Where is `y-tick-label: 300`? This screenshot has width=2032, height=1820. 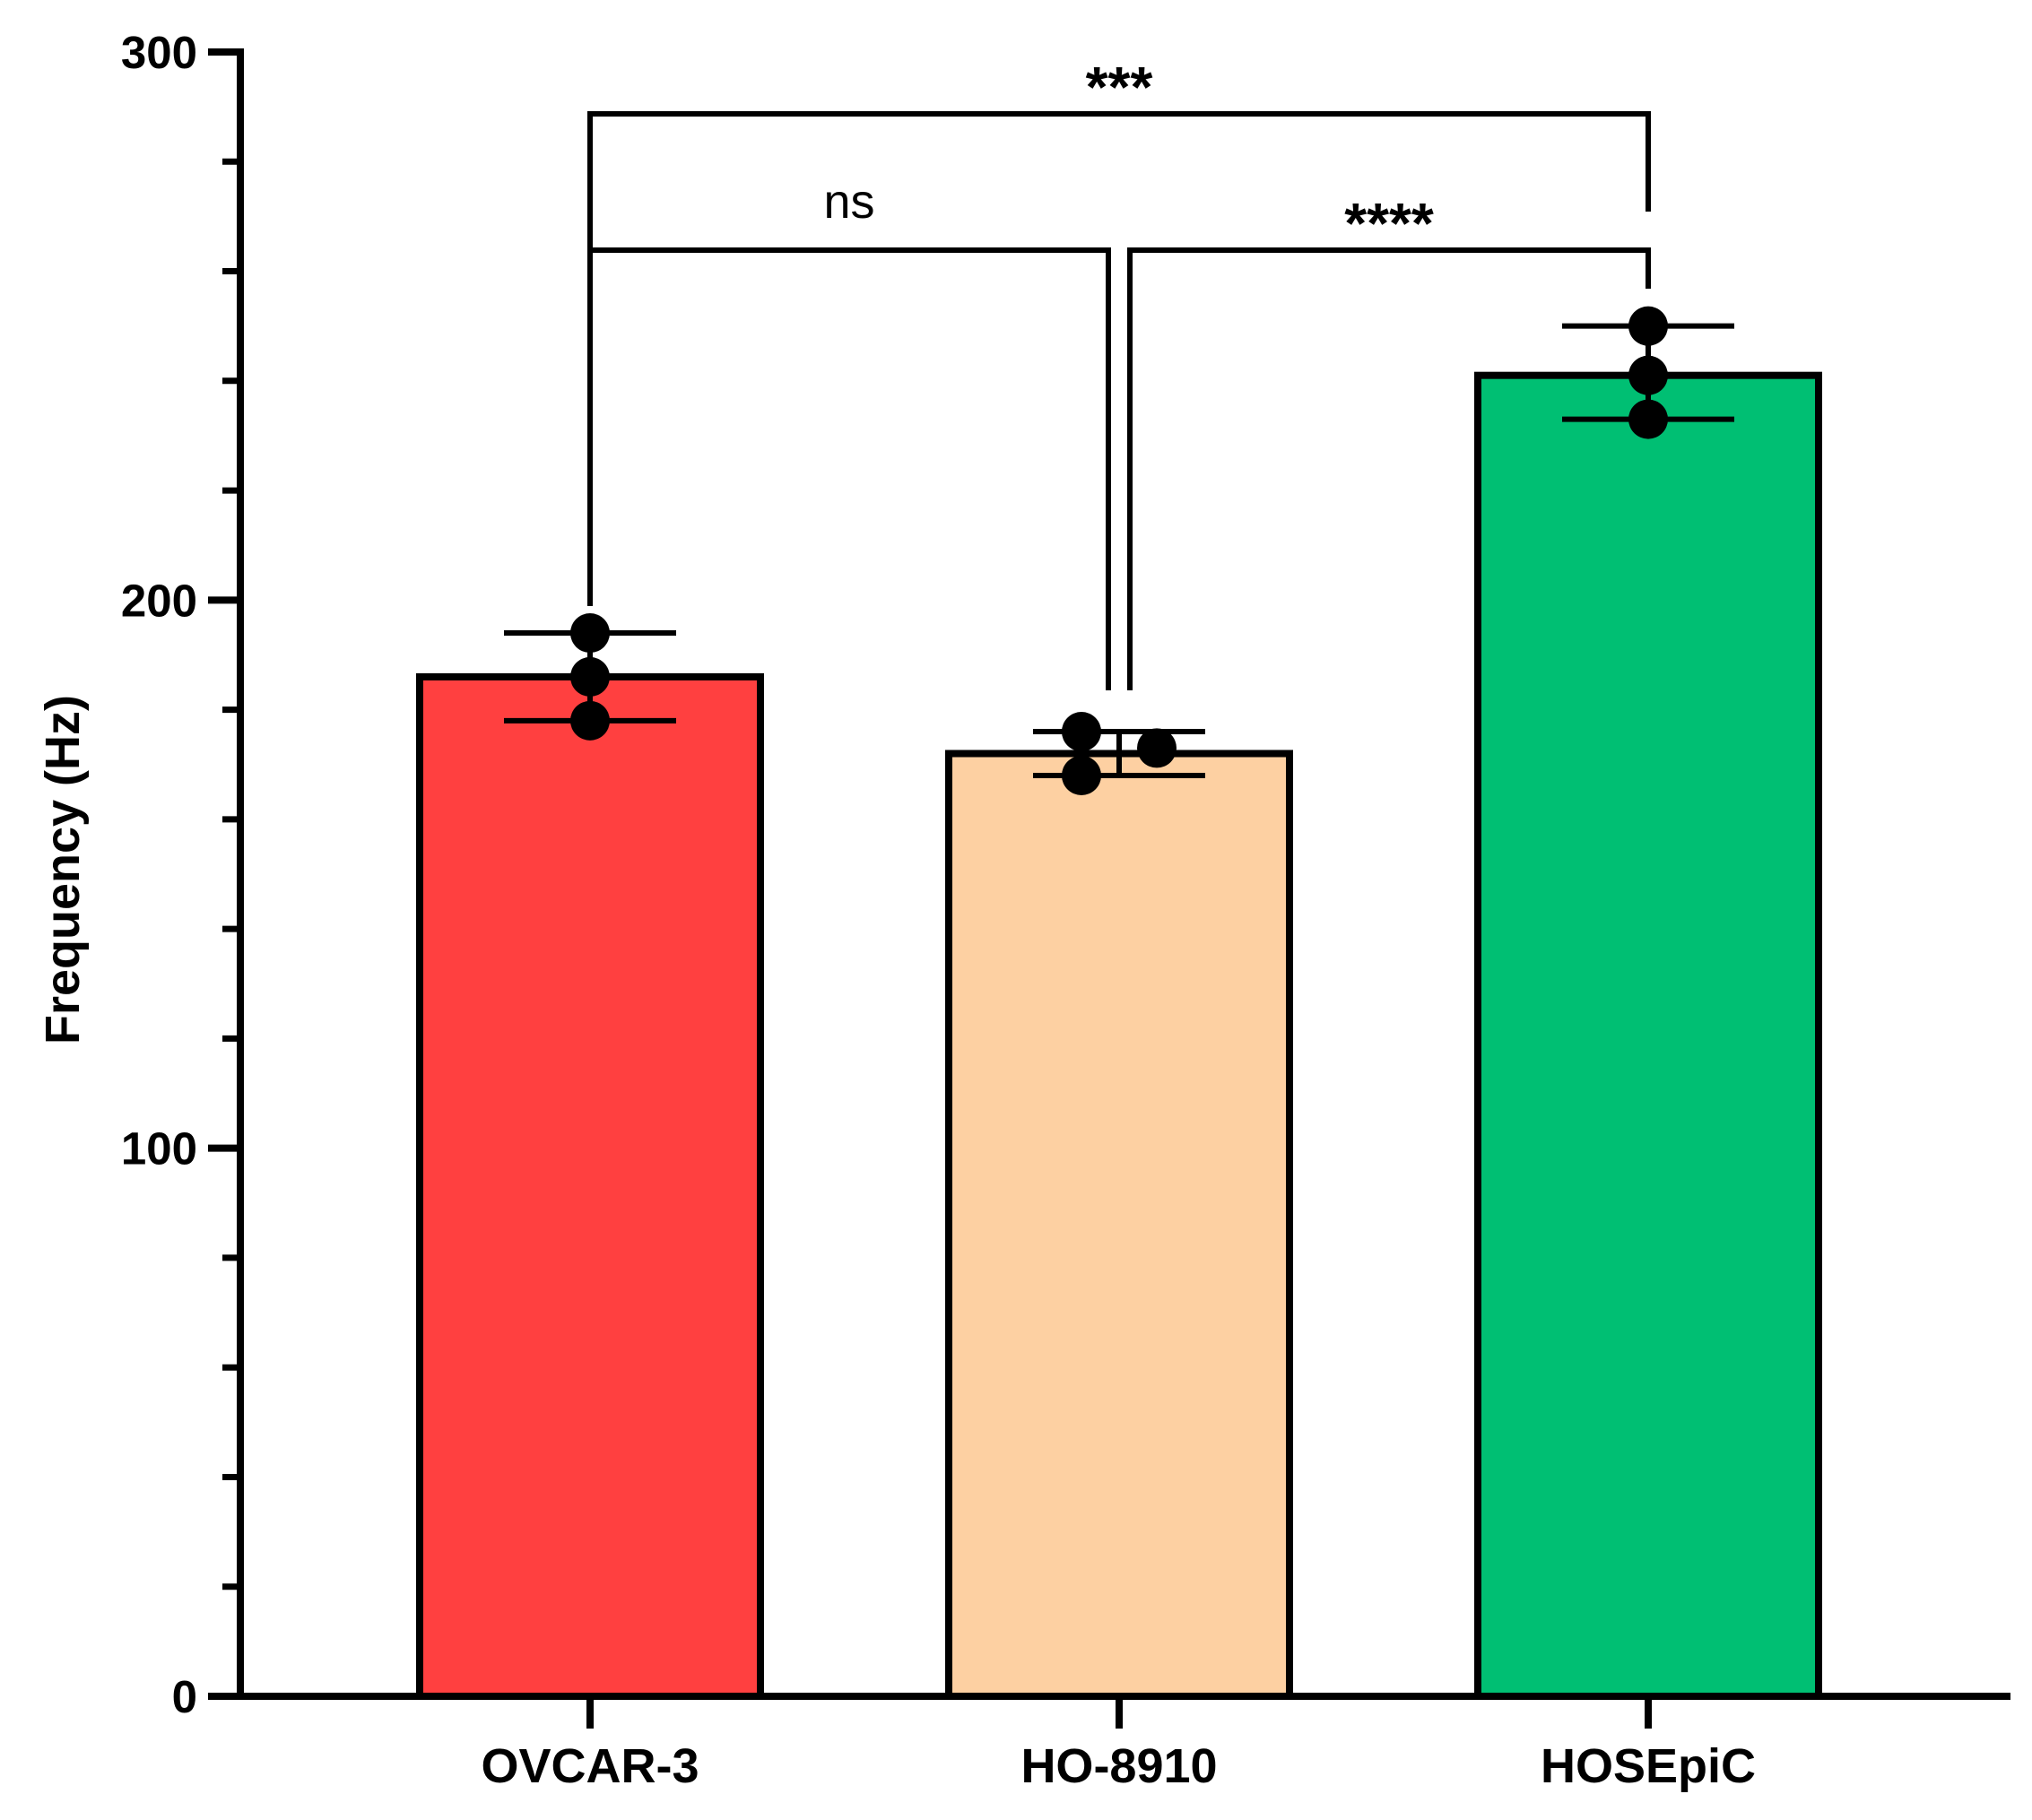 y-tick-label: 300 is located at coordinates (159, 52).